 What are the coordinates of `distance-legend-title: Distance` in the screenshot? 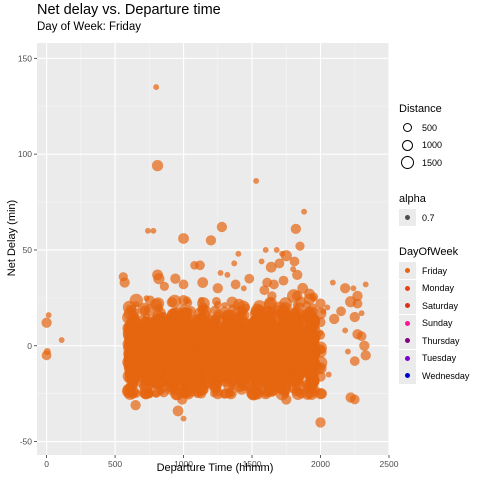 It's located at (420, 109).